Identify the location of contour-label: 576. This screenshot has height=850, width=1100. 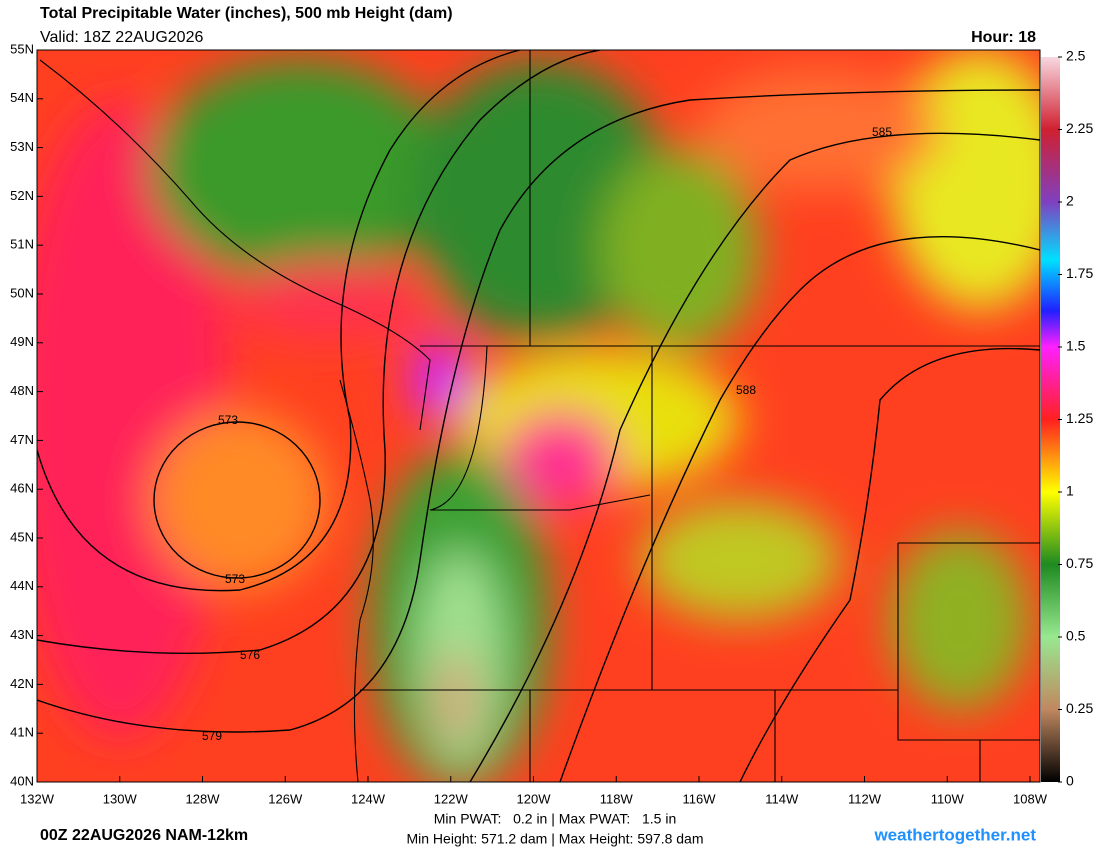
(250, 655).